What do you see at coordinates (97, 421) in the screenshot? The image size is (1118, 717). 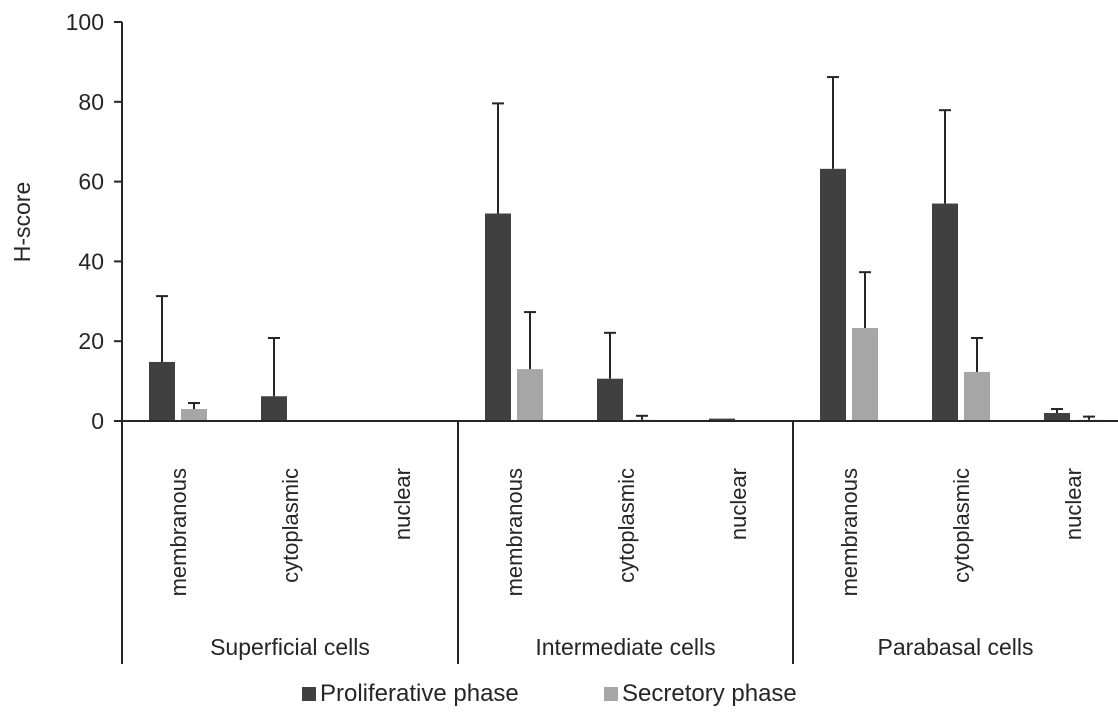 I see `y-tick-label: 0` at bounding box center [97, 421].